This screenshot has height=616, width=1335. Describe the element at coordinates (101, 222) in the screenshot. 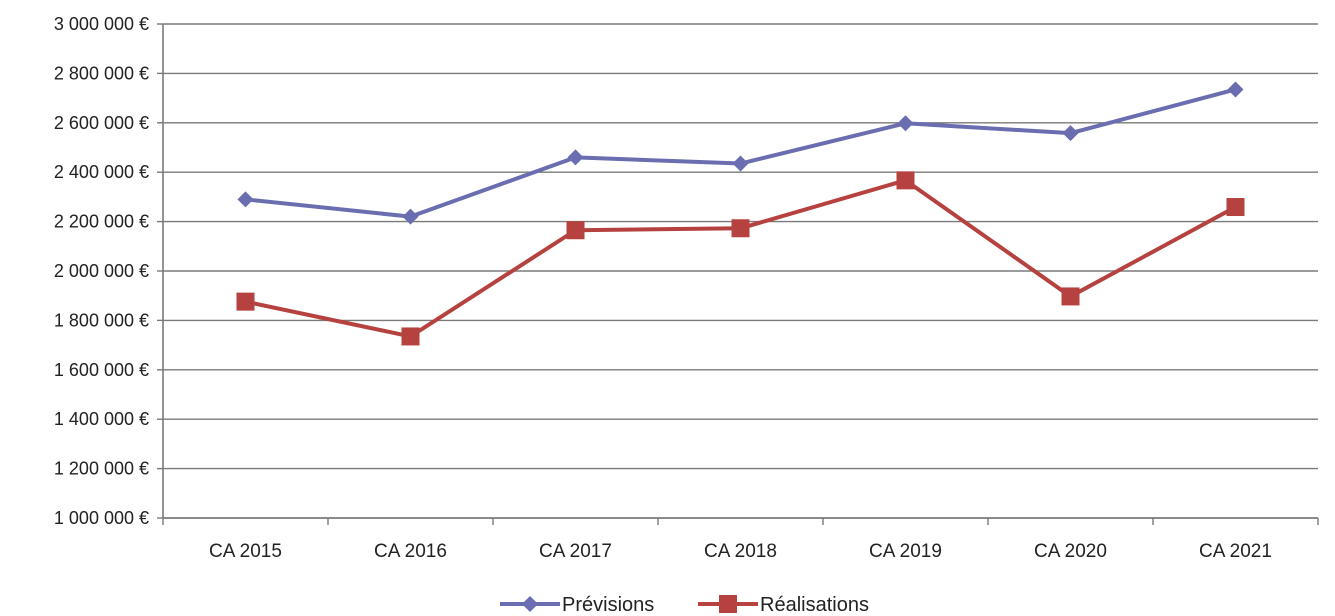

I see `y-tick-label: 2 200 000 €` at that location.